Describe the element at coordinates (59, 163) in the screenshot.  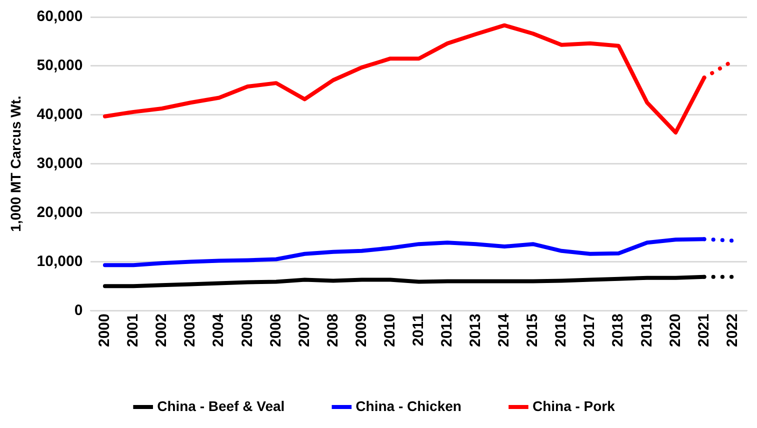
I see `y-tick-label: 30,000` at that location.